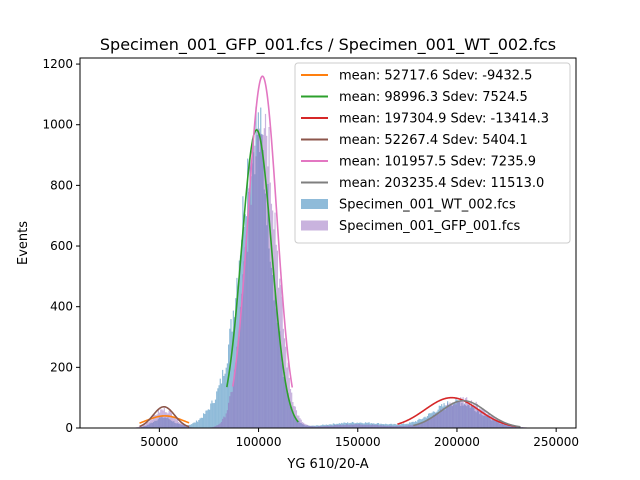 Image resolution: width=640 pixels, height=480 pixels. Describe the element at coordinates (444, 119) in the screenshot. I see `legend-entry-label: mean: 197304.9 Sdev: -13414.3` at that location.